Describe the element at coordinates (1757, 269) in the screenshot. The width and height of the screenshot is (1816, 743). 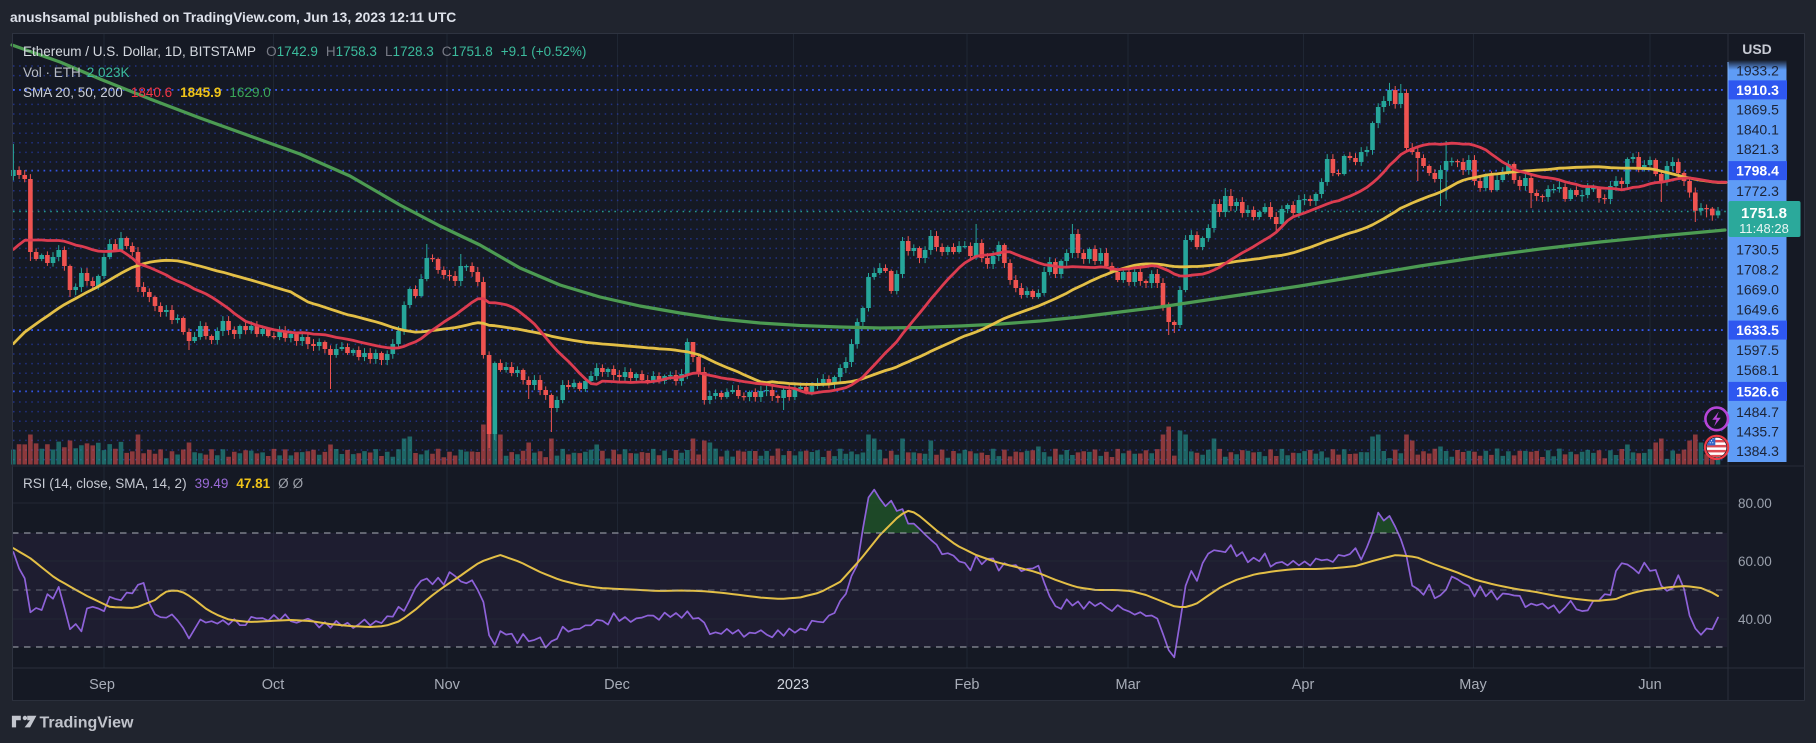
I see `svg-text: 1708.2` at that location.